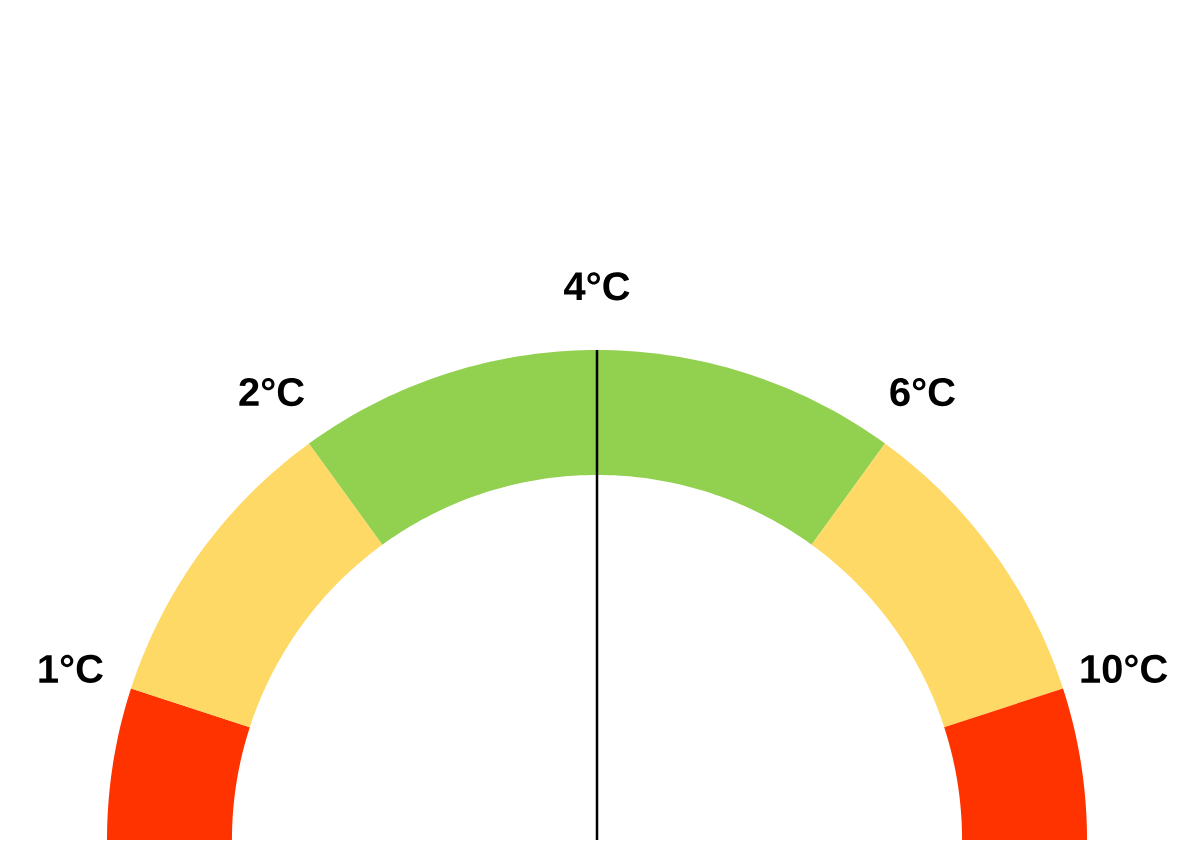 The width and height of the screenshot is (1192, 847). I want to click on text: 6°C, so click(922, 392).